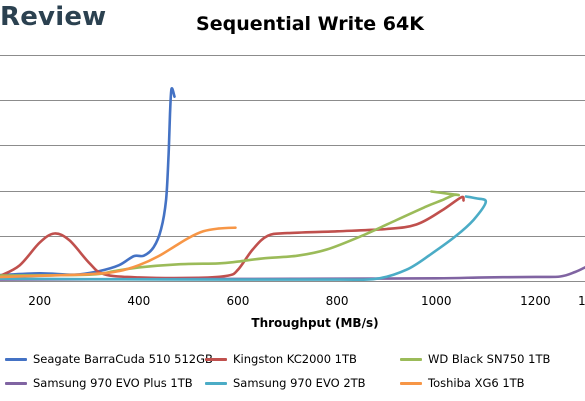 The width and height of the screenshot is (585, 401). I want to click on x-tick-label-600: 600, so click(238, 301).